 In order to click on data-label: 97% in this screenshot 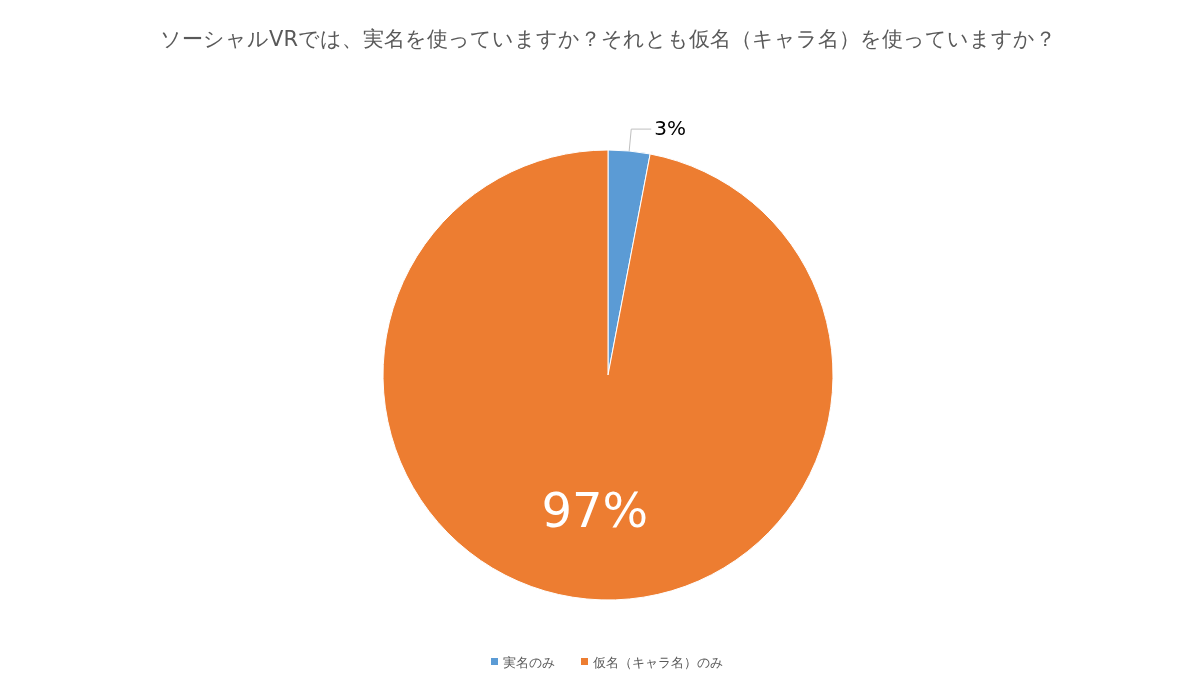, I will do `click(595, 509)`.